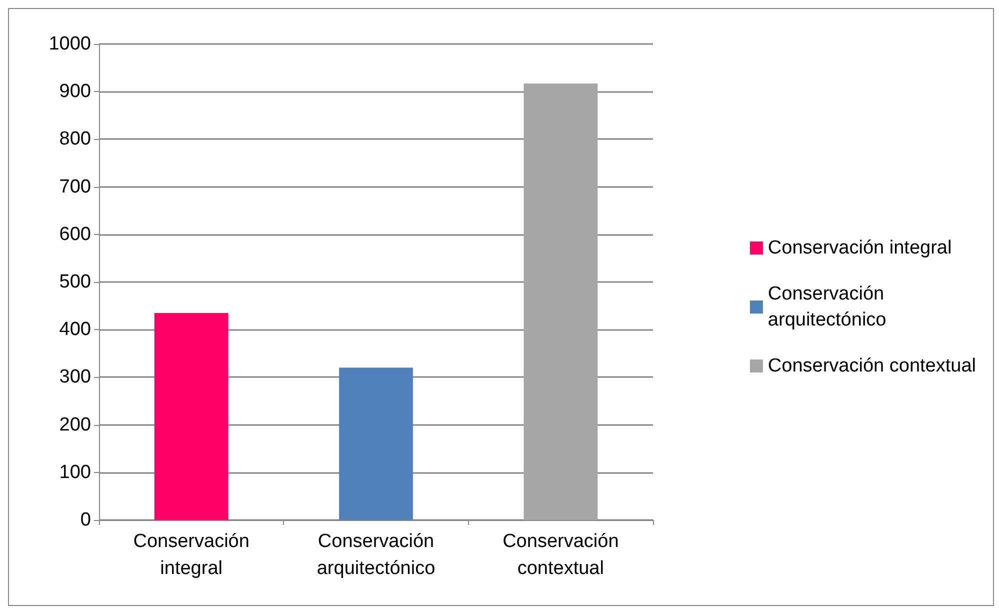 The image size is (999, 610). I want to click on y-tick-label: 700, so click(75, 187).